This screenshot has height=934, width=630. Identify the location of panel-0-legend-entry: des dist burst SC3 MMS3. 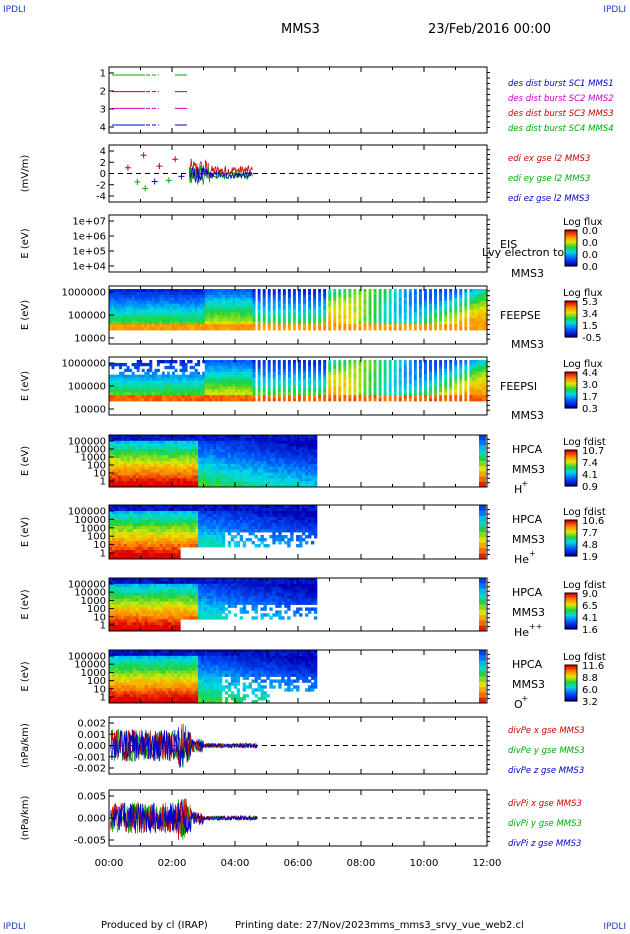
(561, 114).